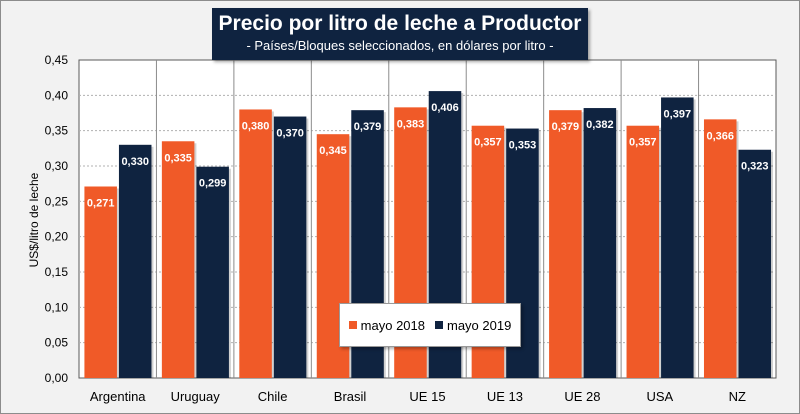 The height and width of the screenshot is (414, 800). I want to click on data-label: 0,397, so click(678, 114).